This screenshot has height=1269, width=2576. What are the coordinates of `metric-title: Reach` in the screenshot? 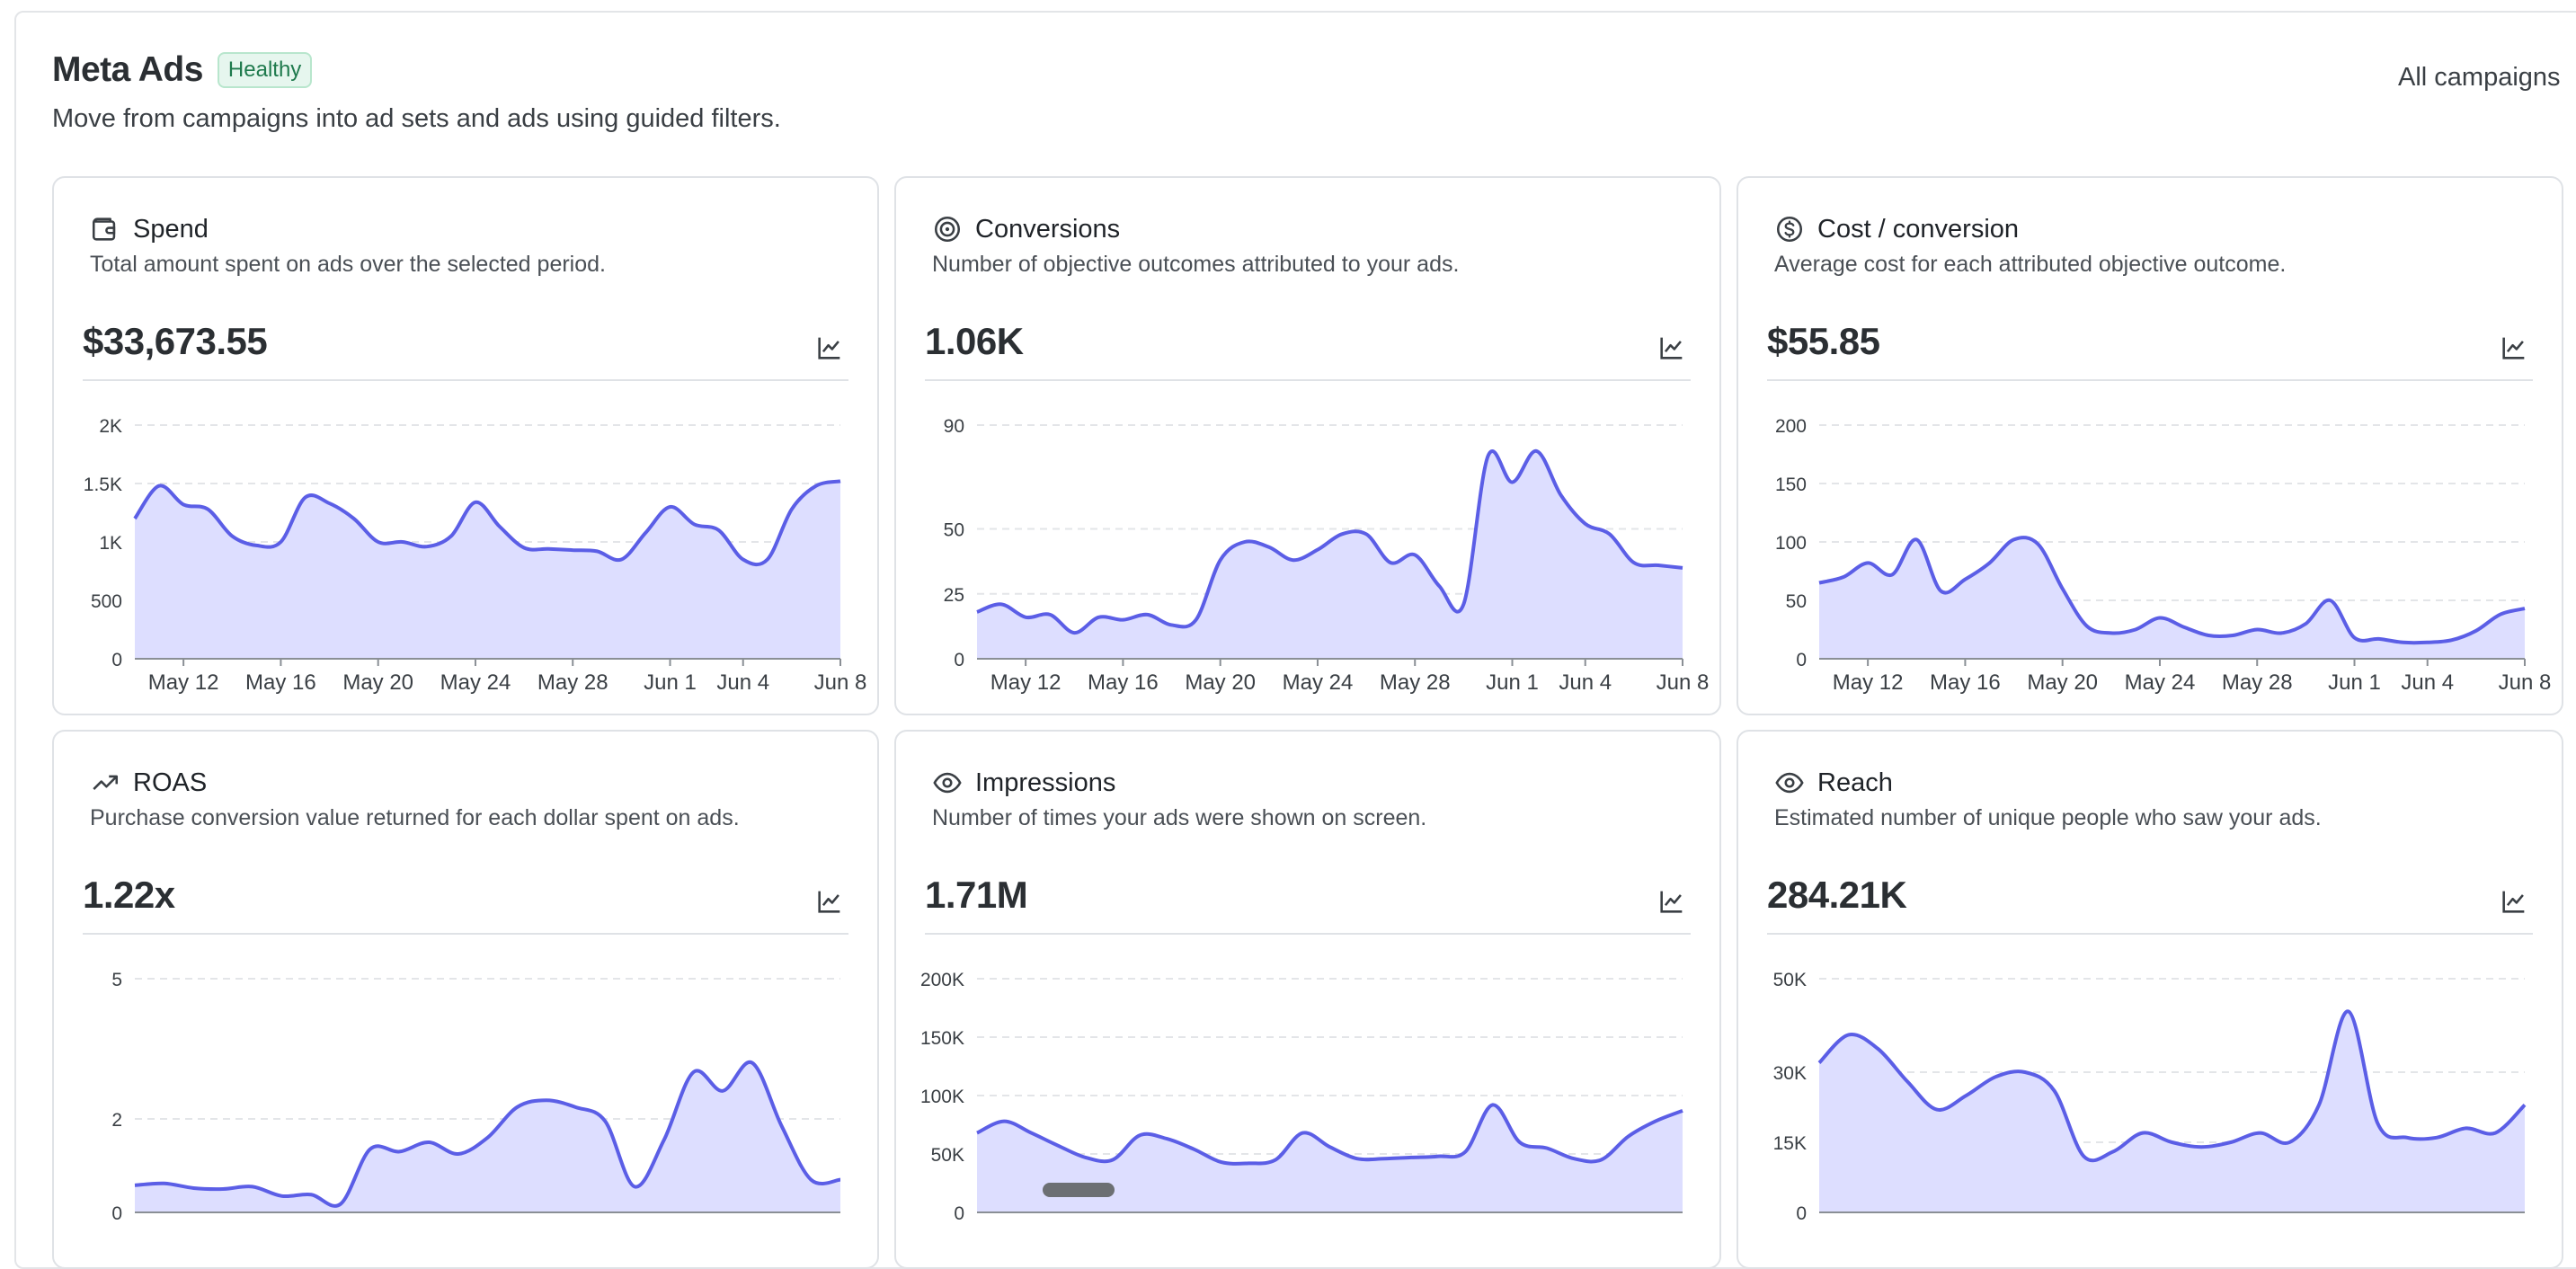 It's located at (1855, 783).